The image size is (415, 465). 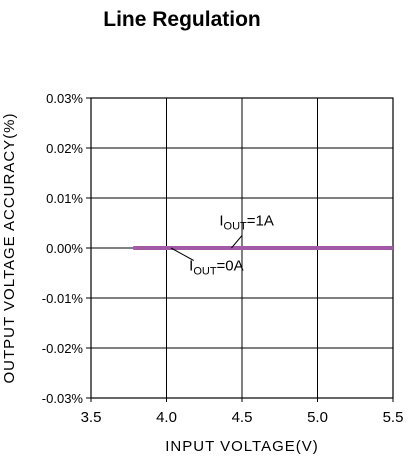 I want to click on series-label-2: IOUT=0A, so click(x=216, y=268).